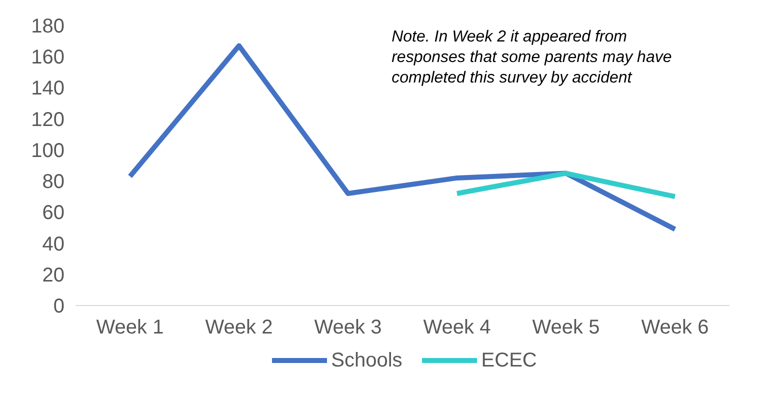 The width and height of the screenshot is (779, 409). What do you see at coordinates (48, 151) in the screenshot?
I see `y-tick-label: 100` at bounding box center [48, 151].